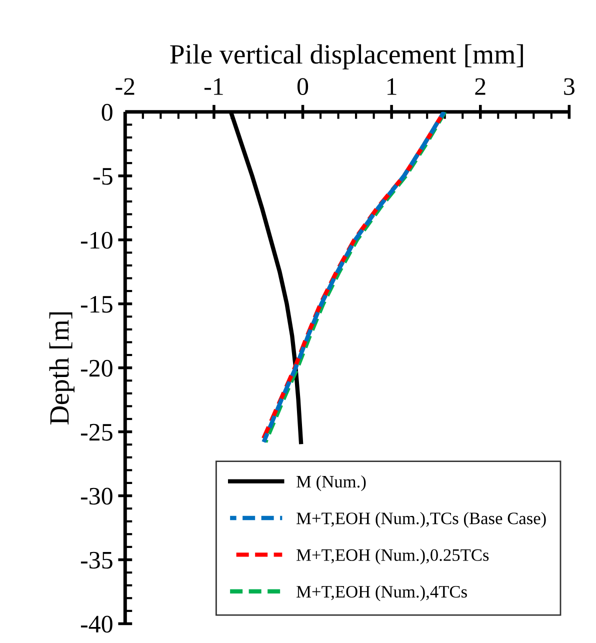 This screenshot has height=643, width=596. What do you see at coordinates (107, 112) in the screenshot?
I see `y-tick-label: 0` at bounding box center [107, 112].